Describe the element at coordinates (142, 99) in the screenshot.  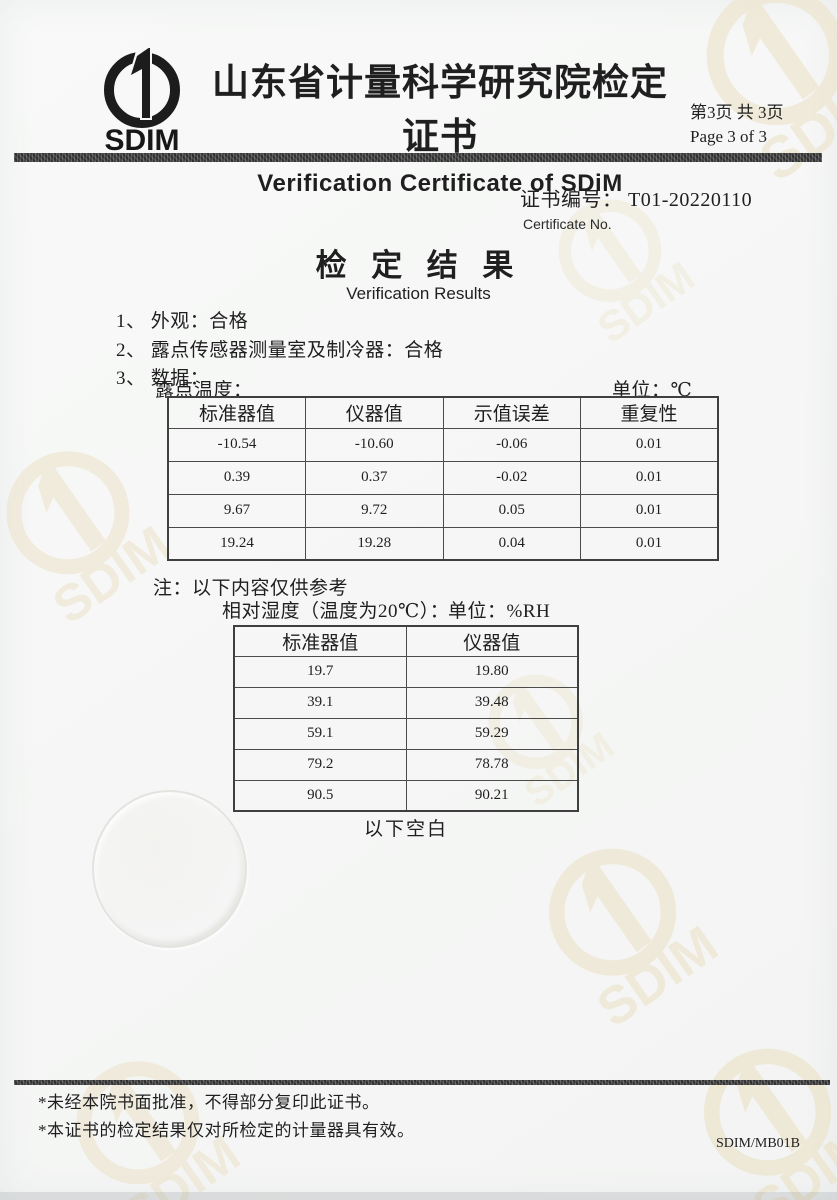
I see `sdim-logo-icon: SDIM` at that location.